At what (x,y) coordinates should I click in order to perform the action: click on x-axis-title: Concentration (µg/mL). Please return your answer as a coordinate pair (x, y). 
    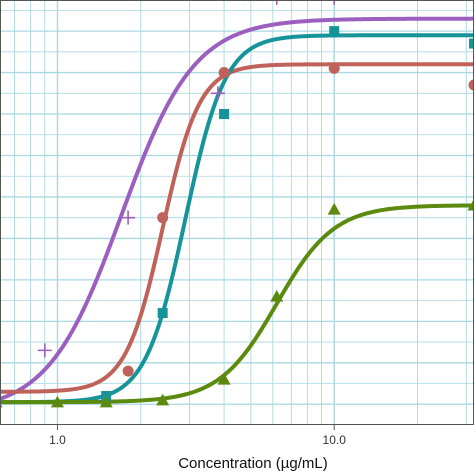
    Looking at the image, I should click on (253, 463).